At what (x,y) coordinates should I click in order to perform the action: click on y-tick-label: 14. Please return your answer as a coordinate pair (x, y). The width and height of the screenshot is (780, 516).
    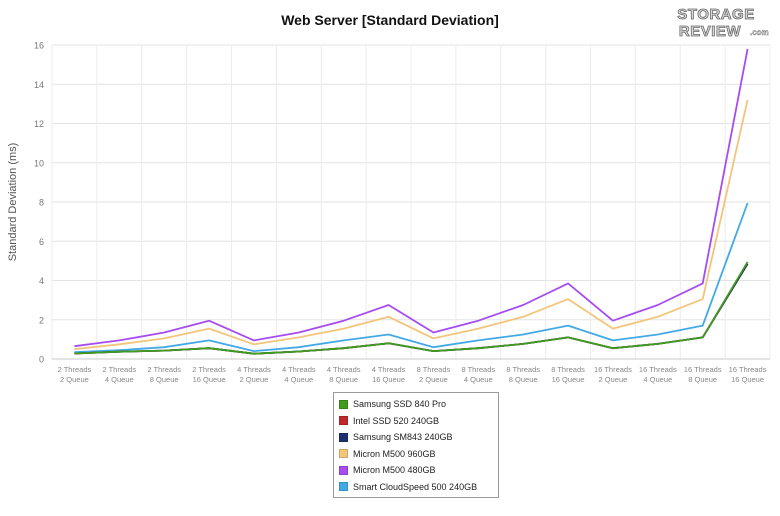
    Looking at the image, I should click on (39, 85).